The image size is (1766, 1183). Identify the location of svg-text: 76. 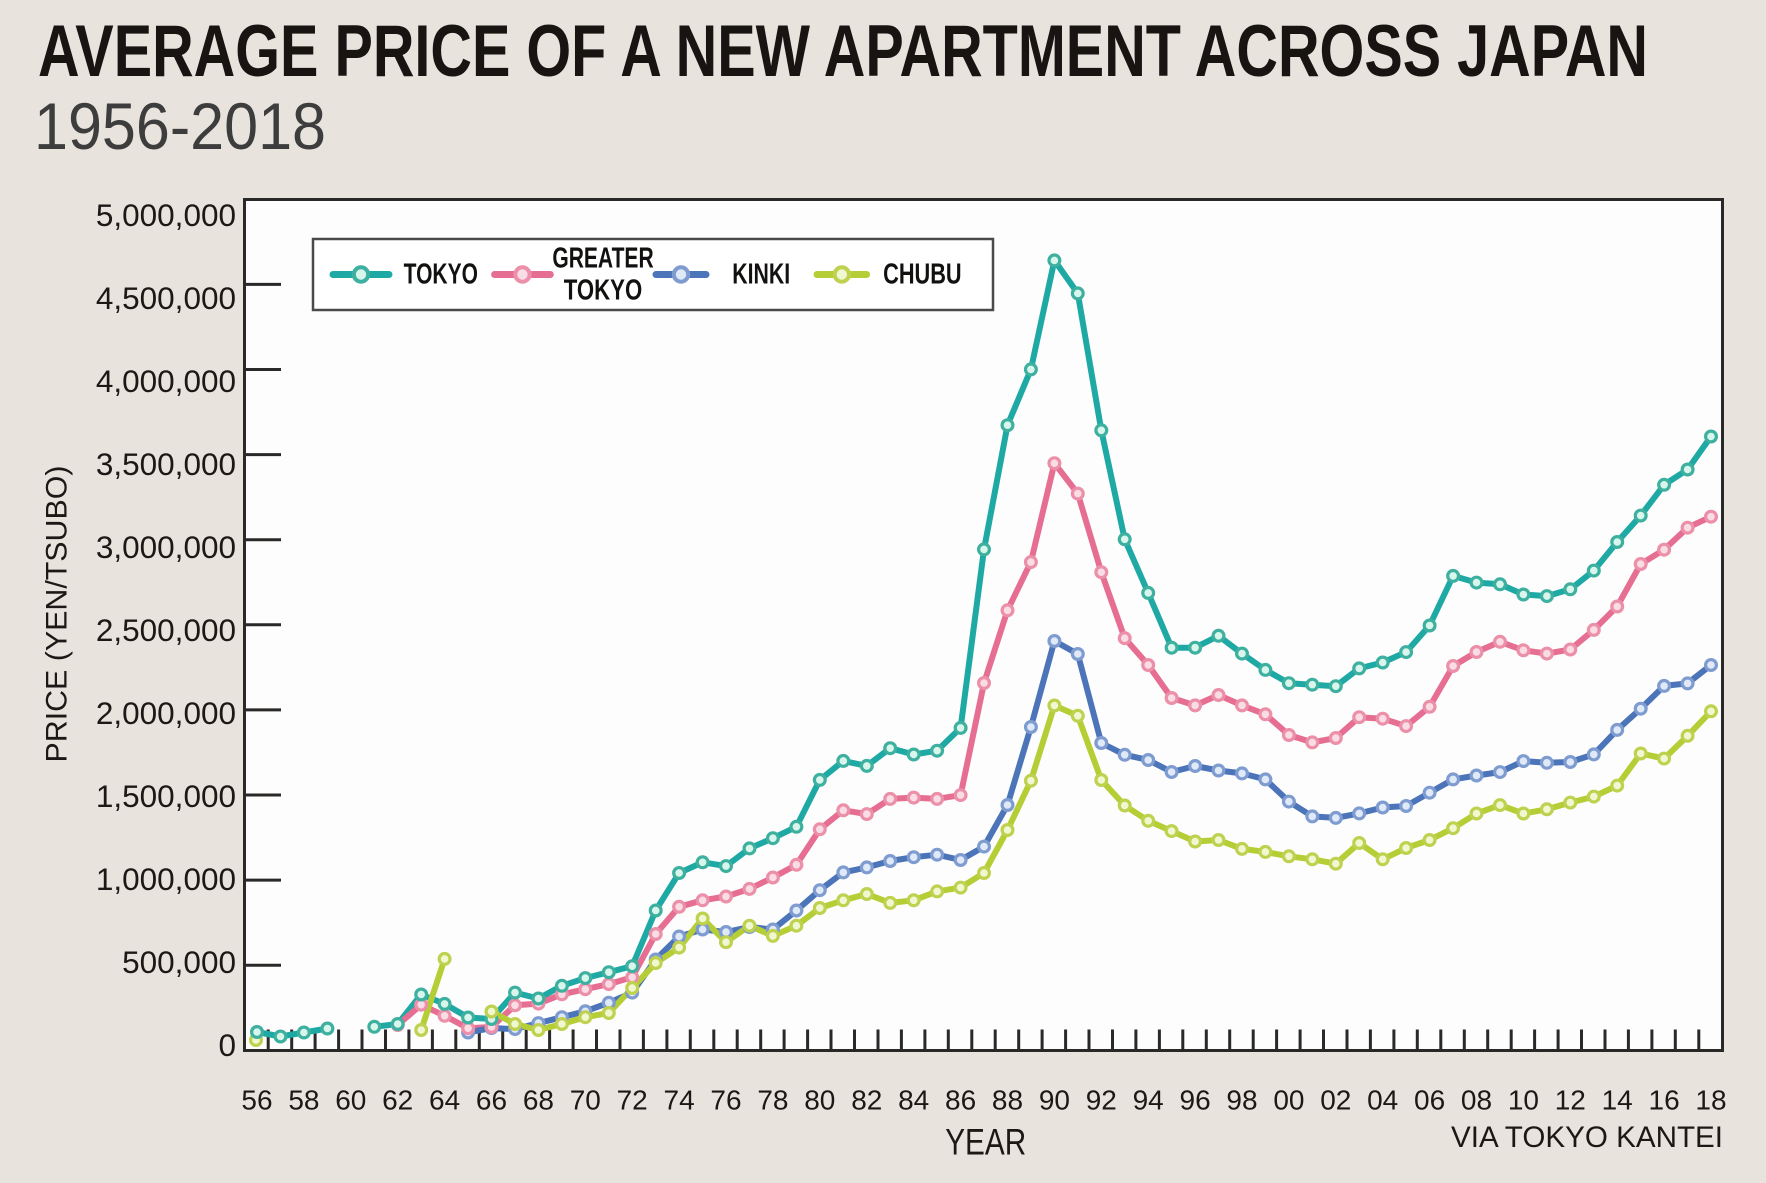
(725, 1100).